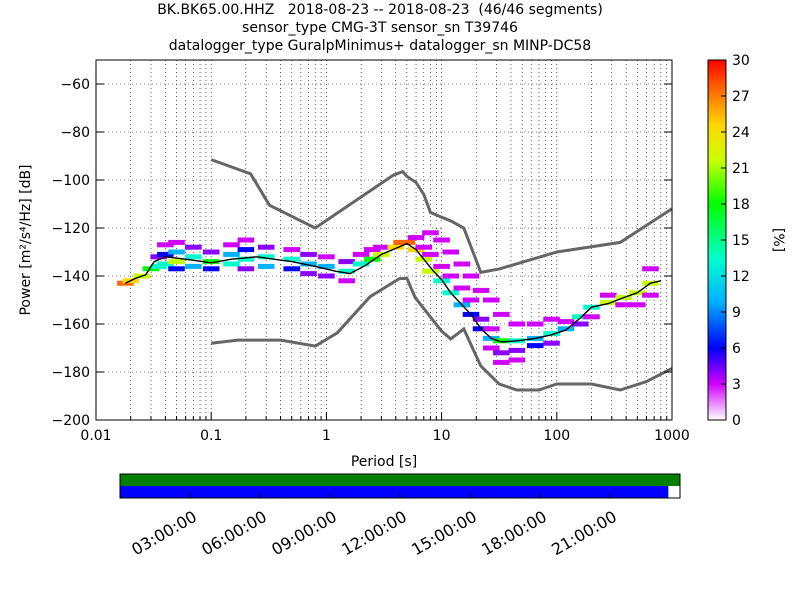 The height and width of the screenshot is (600, 800). What do you see at coordinates (75, 133) in the screenshot?
I see `y-tick-label: −80` at bounding box center [75, 133].